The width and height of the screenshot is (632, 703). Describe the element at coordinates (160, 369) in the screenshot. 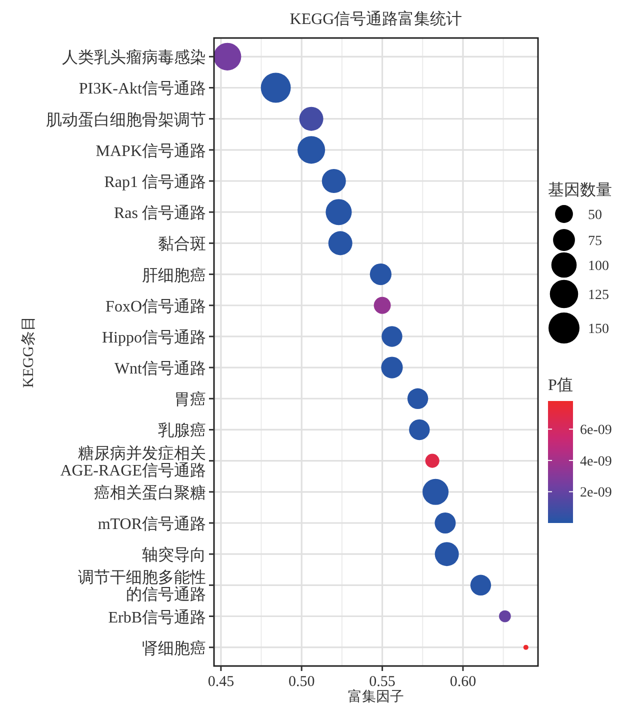

I see `y-tick-label: Wnt信号通路` at that location.